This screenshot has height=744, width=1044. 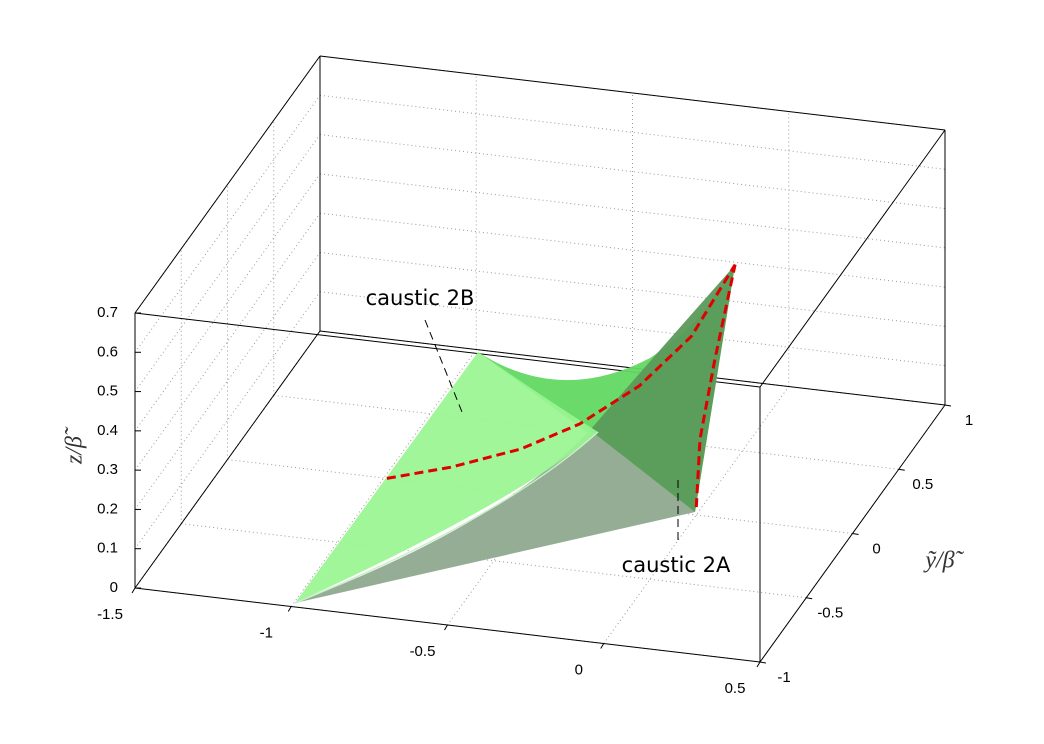 What do you see at coordinates (420, 298) in the screenshot?
I see `annotation: caustic 2B` at bounding box center [420, 298].